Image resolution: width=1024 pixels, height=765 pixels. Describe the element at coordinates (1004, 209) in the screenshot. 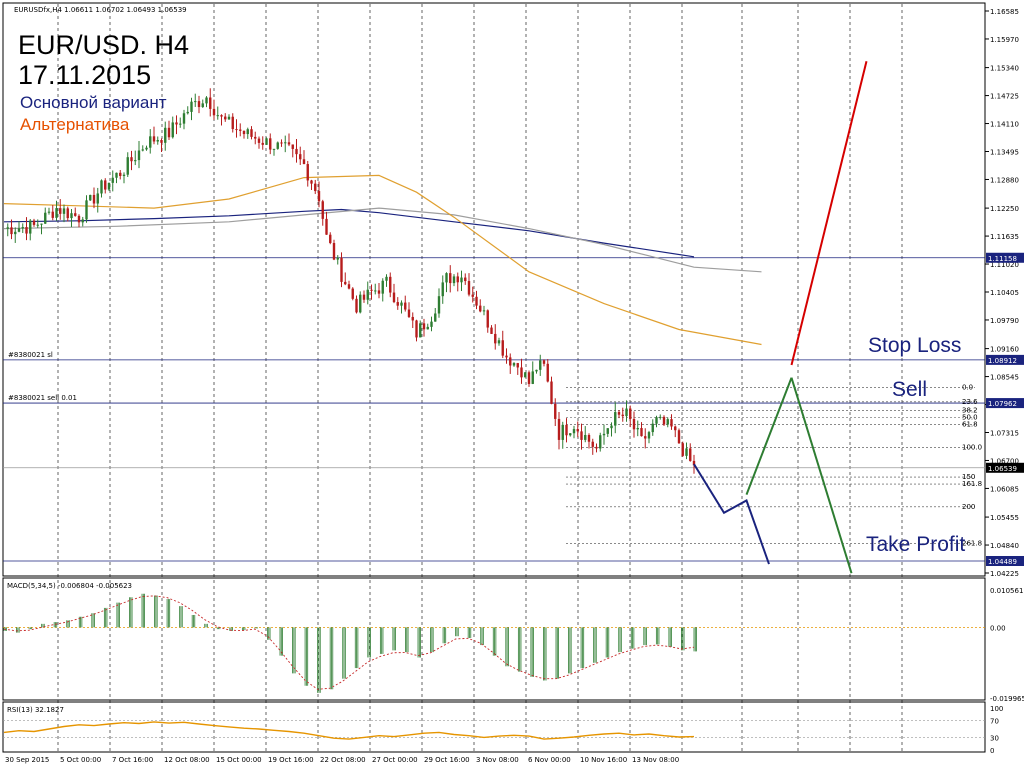

I see `y-tick-label: 1.12250` at that location.